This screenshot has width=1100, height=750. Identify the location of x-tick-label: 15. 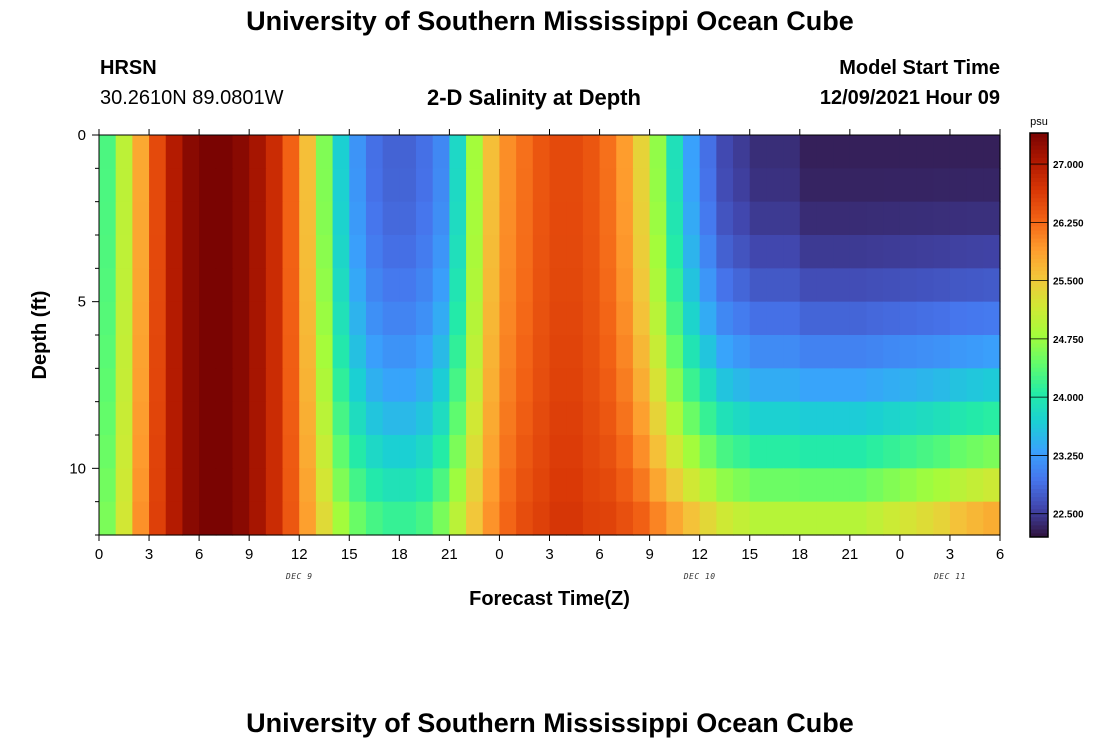
(749, 554).